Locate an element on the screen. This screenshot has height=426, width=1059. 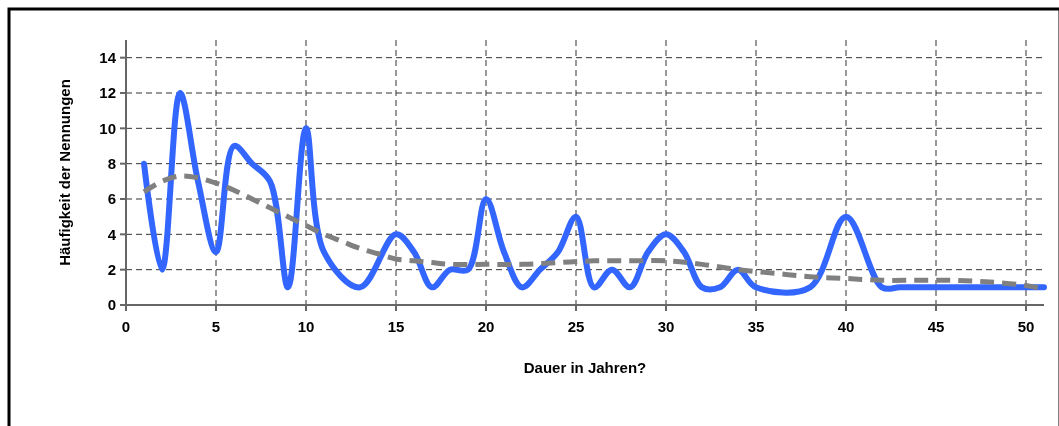
x-tick-label: 30 is located at coordinates (666, 326).